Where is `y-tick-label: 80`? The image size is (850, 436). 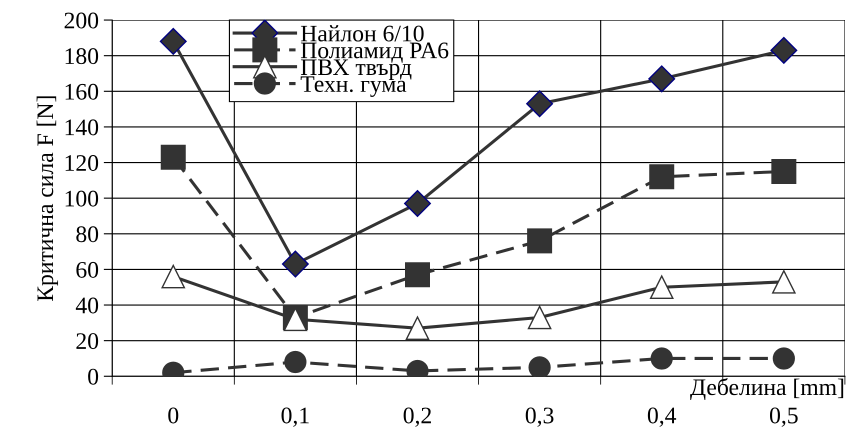
y-tick-label: 80 is located at coordinates (87, 234).